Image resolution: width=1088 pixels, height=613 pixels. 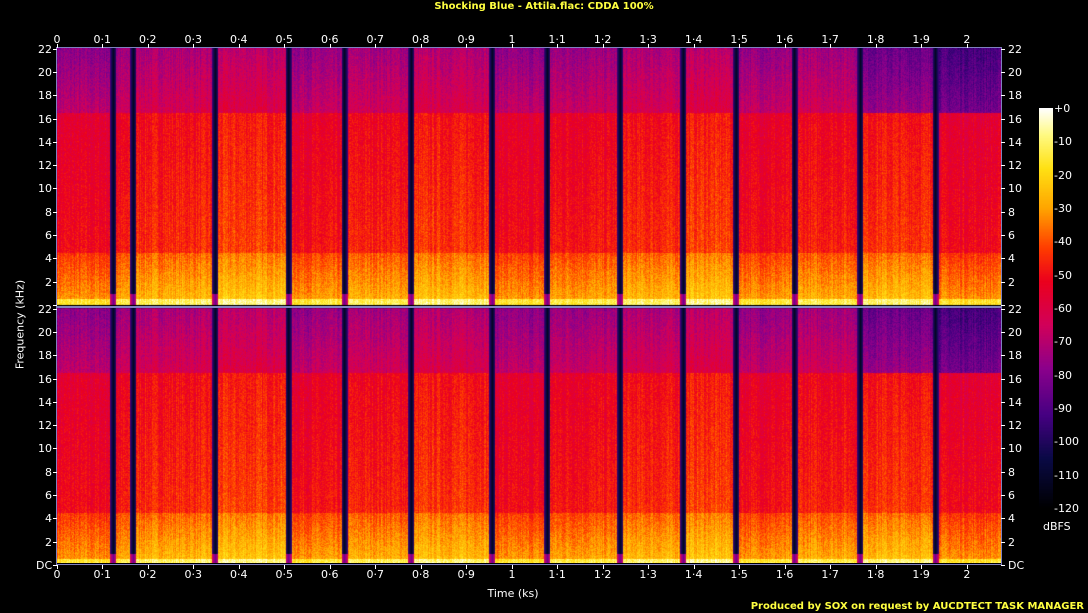 What do you see at coordinates (1015, 379) in the screenshot?
I see `y-tick-label-right: 16` at bounding box center [1015, 379].